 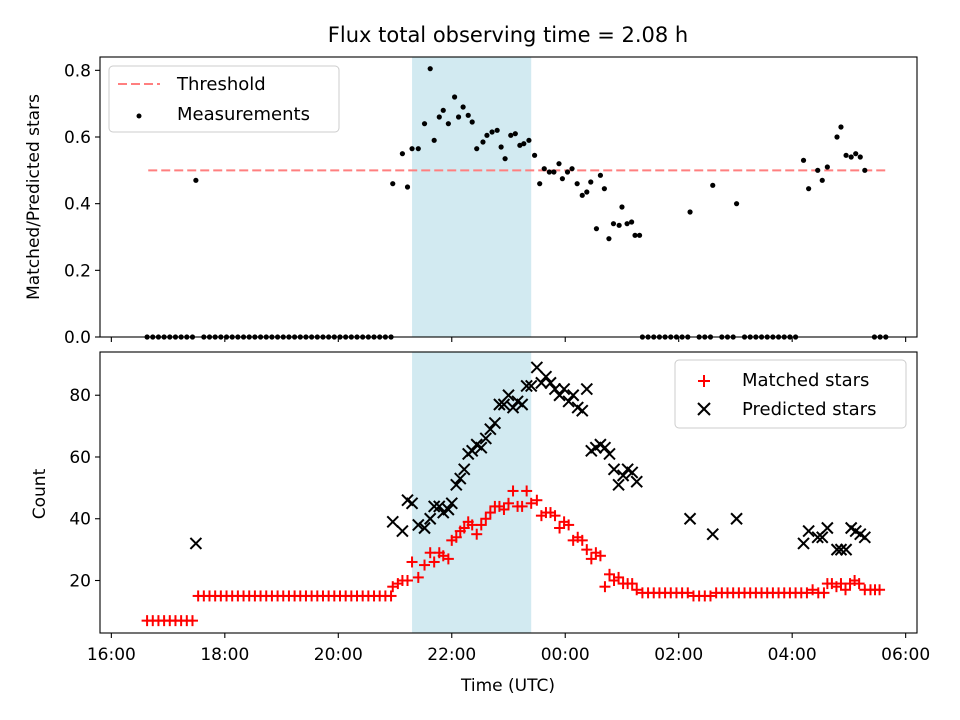 I want to click on ratio-y-ticks: 0.0 0.2 0.4 0.6 0.8, so click(x=82, y=204).